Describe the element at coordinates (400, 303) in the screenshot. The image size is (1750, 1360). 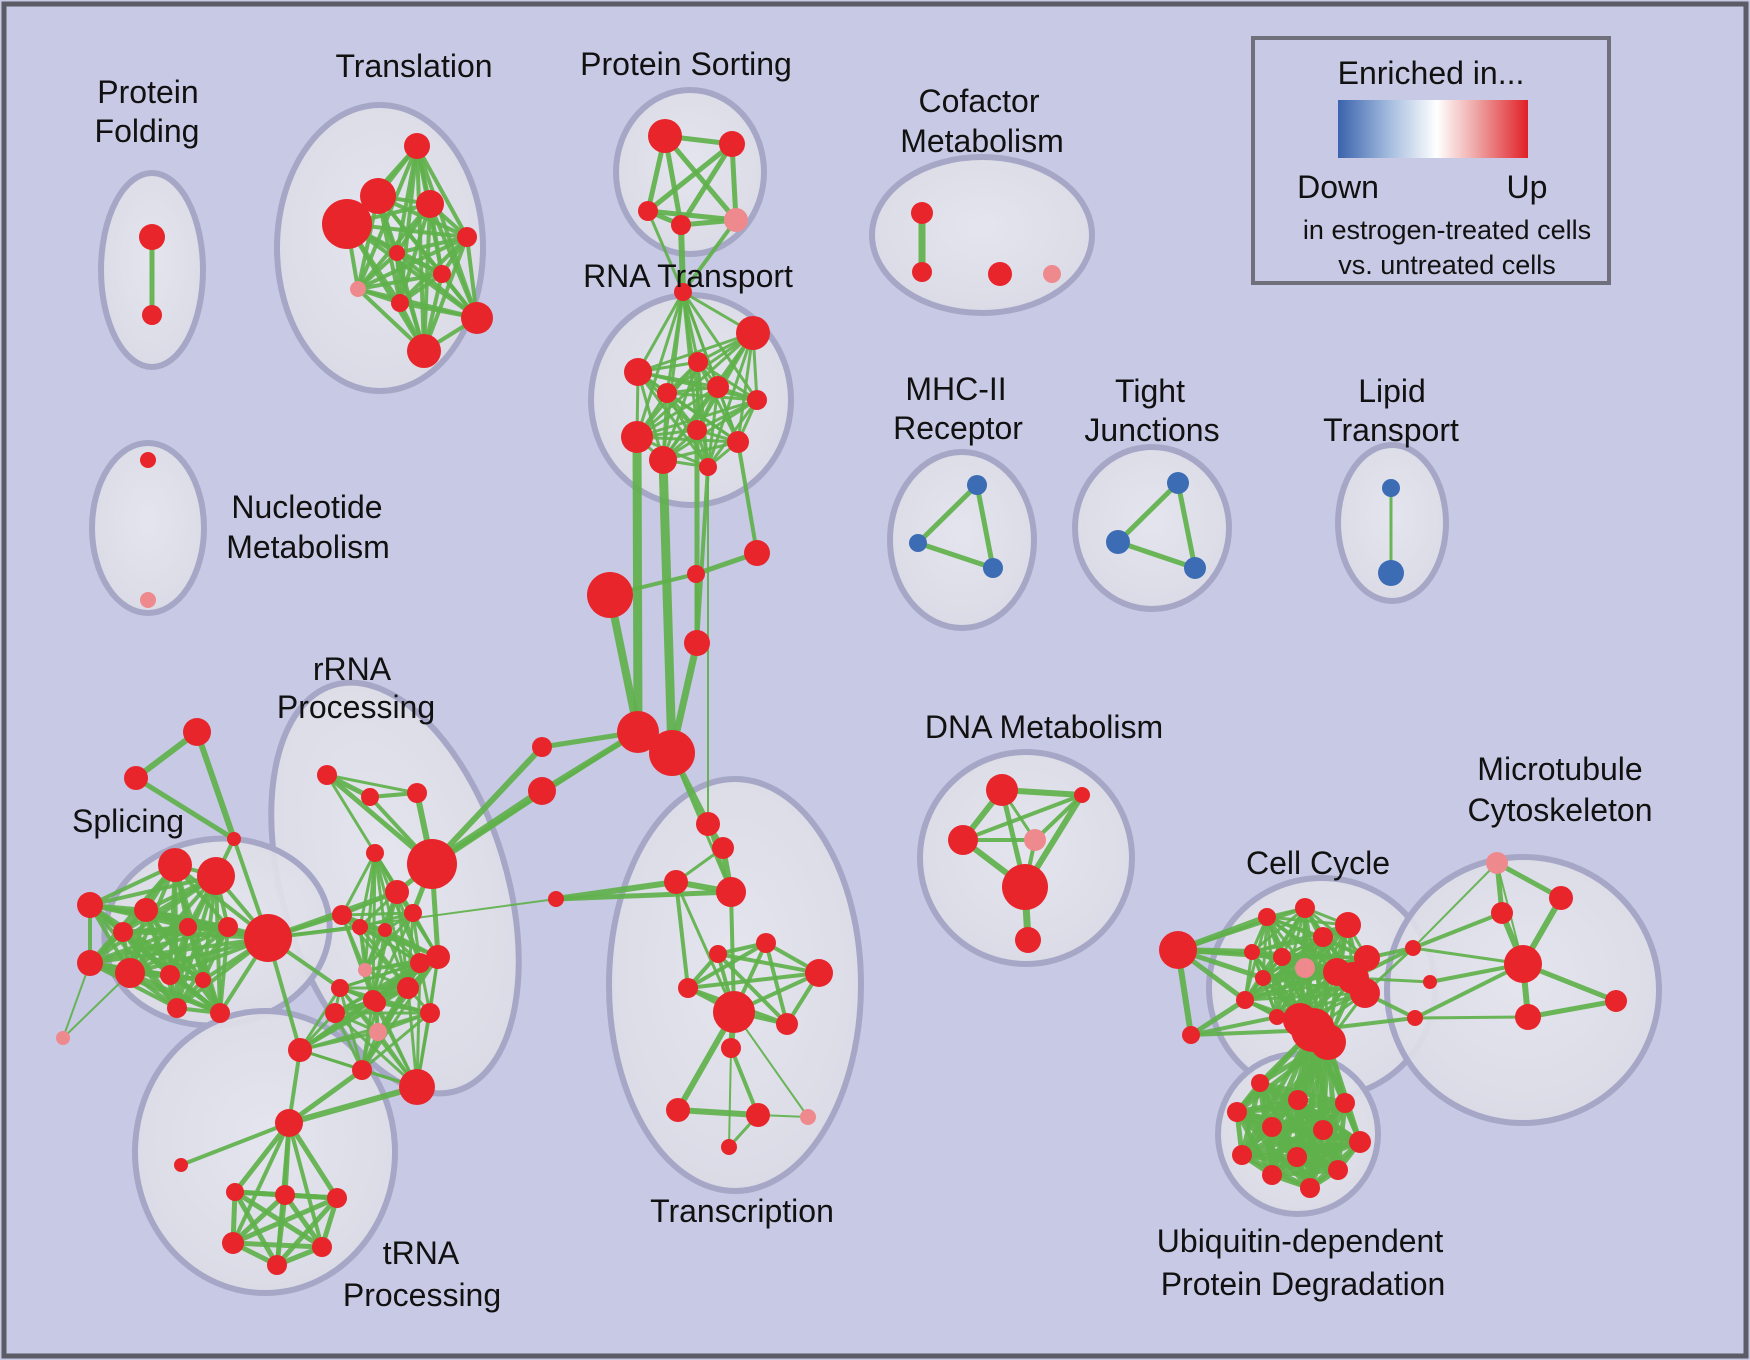
I see `node-tr9` at that location.